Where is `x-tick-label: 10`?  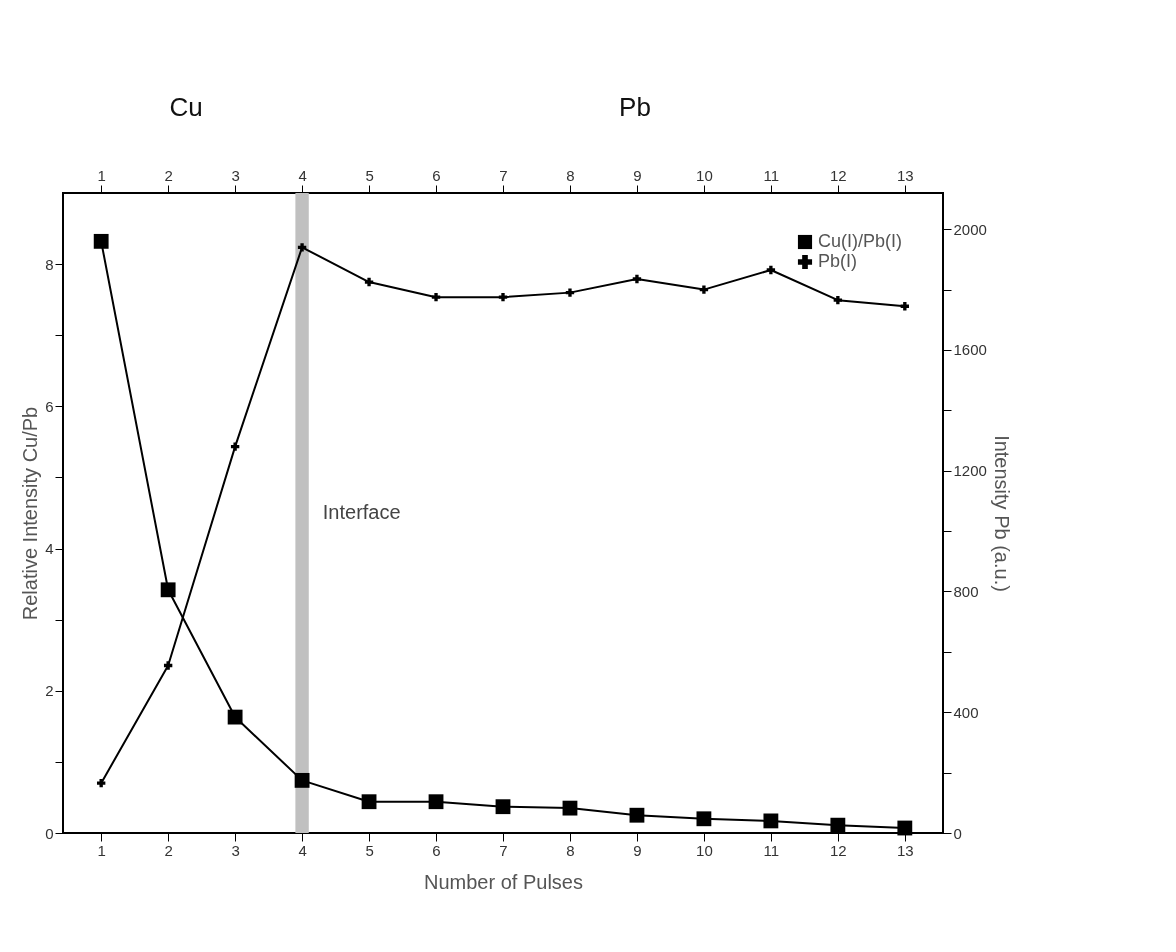 x-tick-label: 10 is located at coordinates (704, 850).